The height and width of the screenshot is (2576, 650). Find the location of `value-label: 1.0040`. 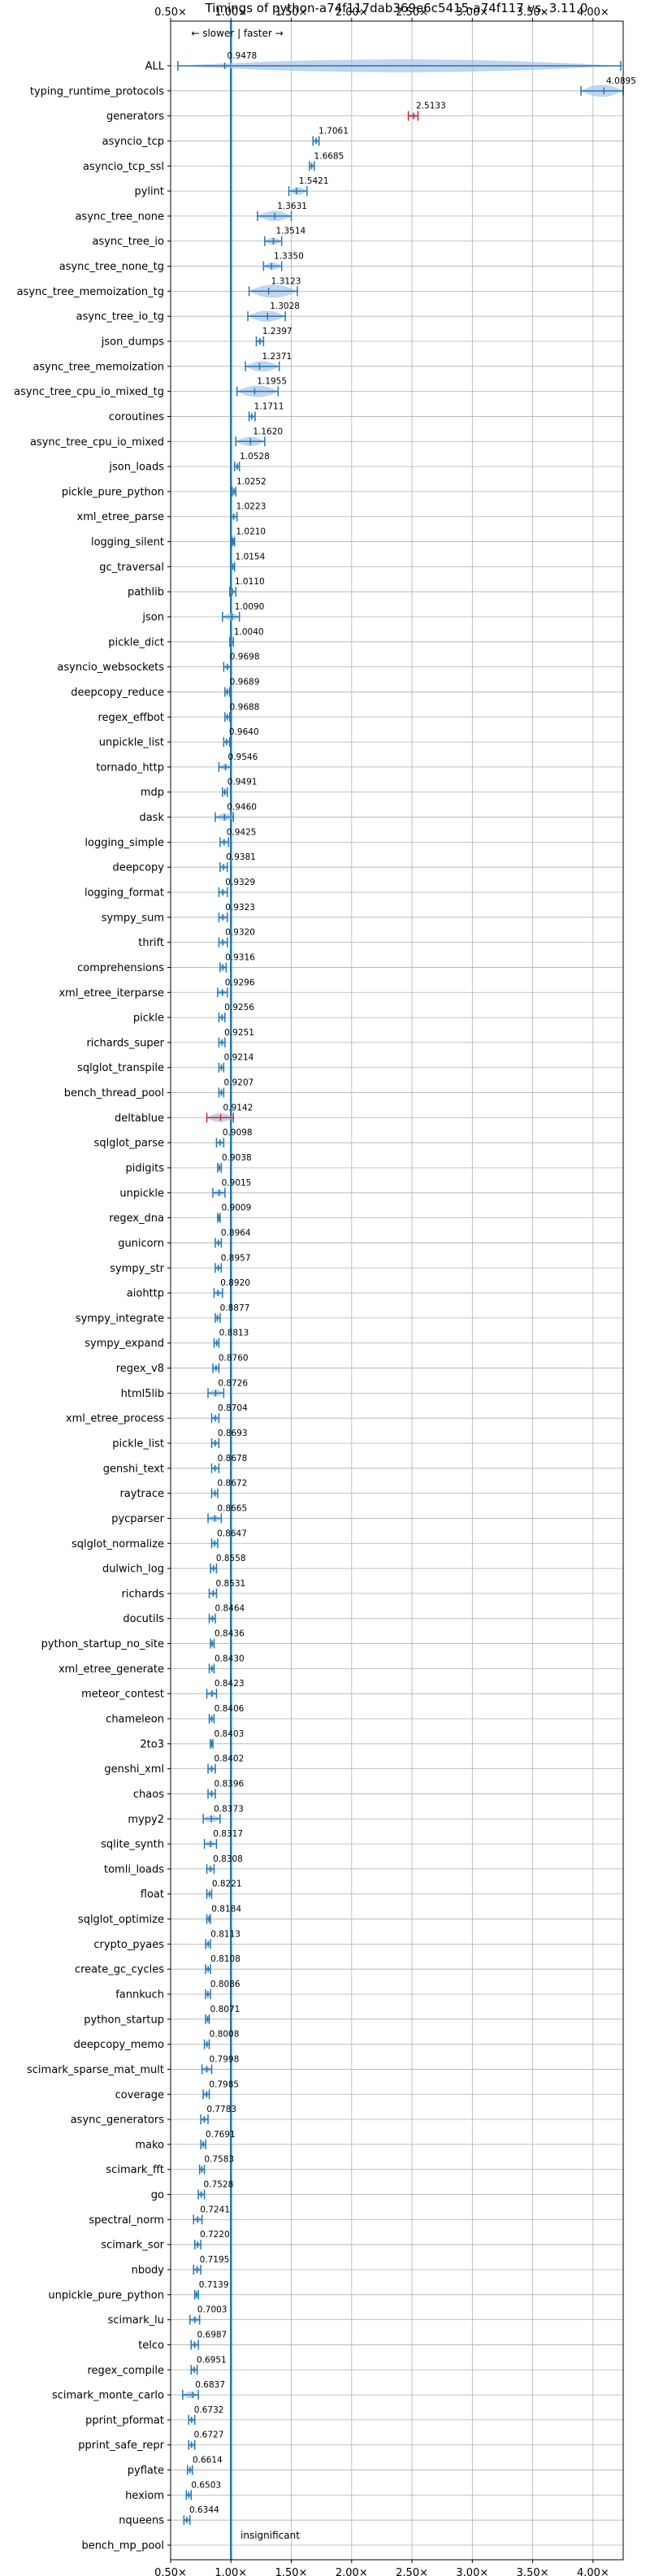

value-label: 1.0040 is located at coordinates (249, 632).